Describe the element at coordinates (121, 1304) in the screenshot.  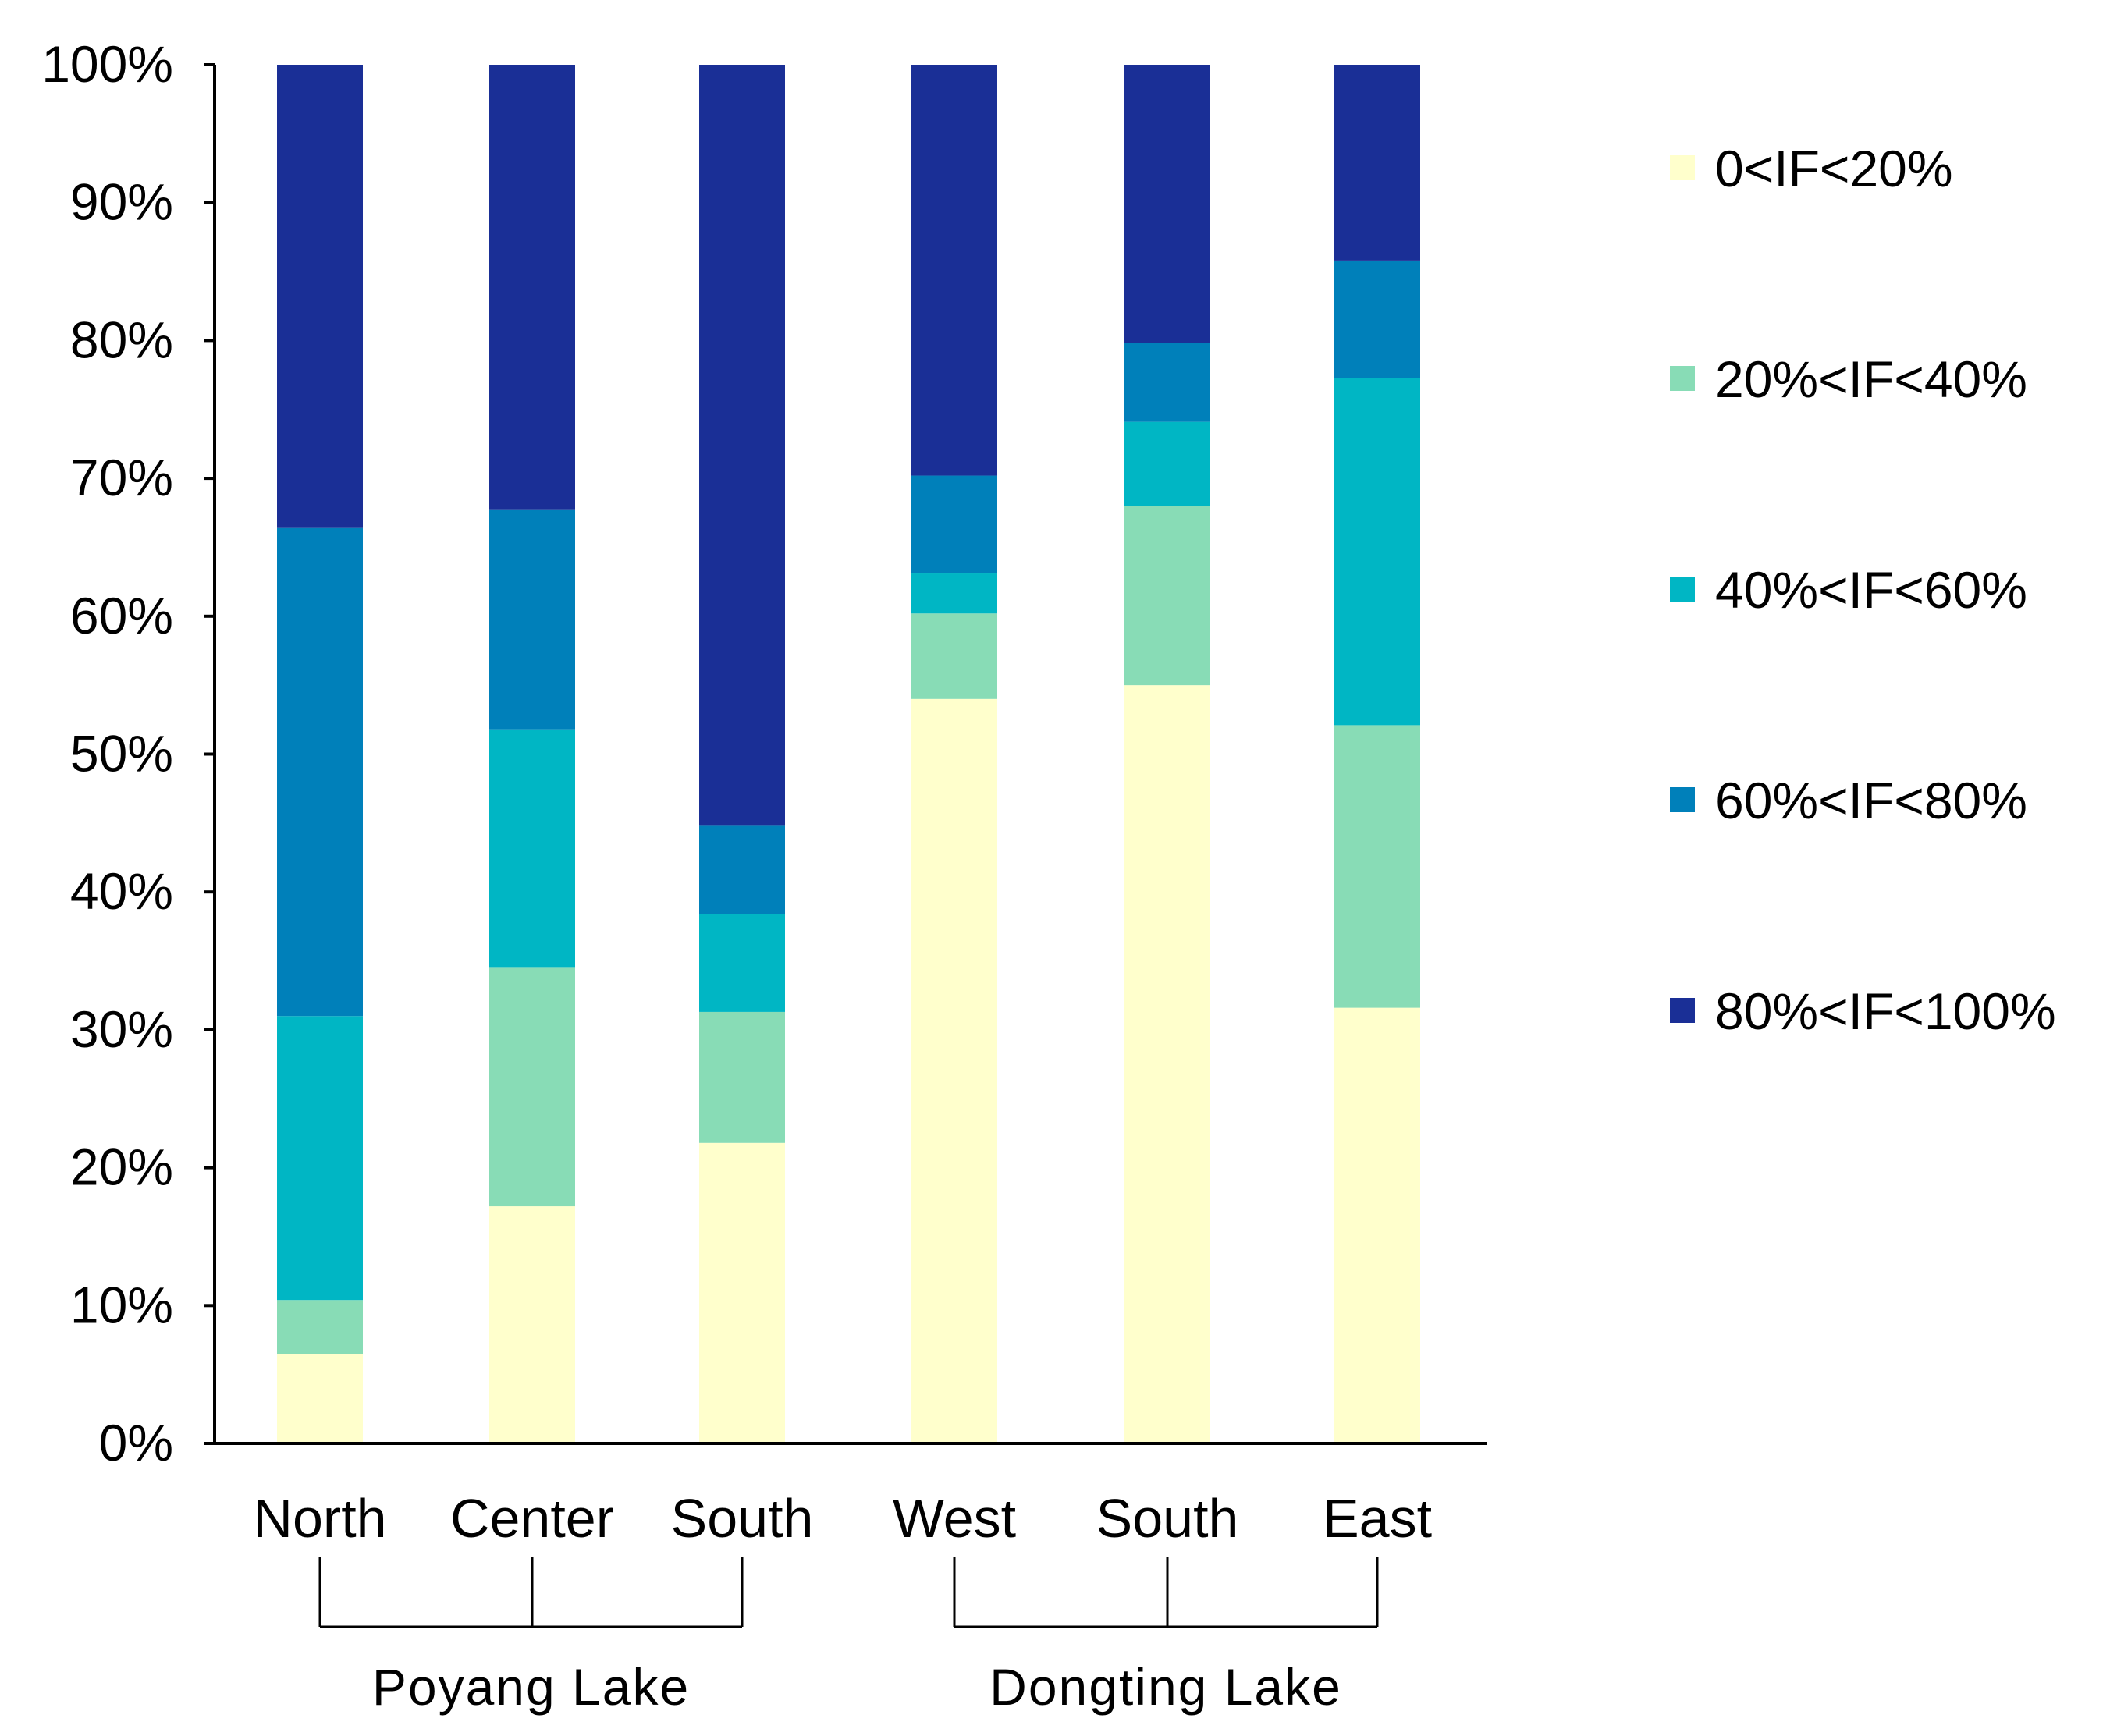
I see `y-tick-label: 10%` at that location.